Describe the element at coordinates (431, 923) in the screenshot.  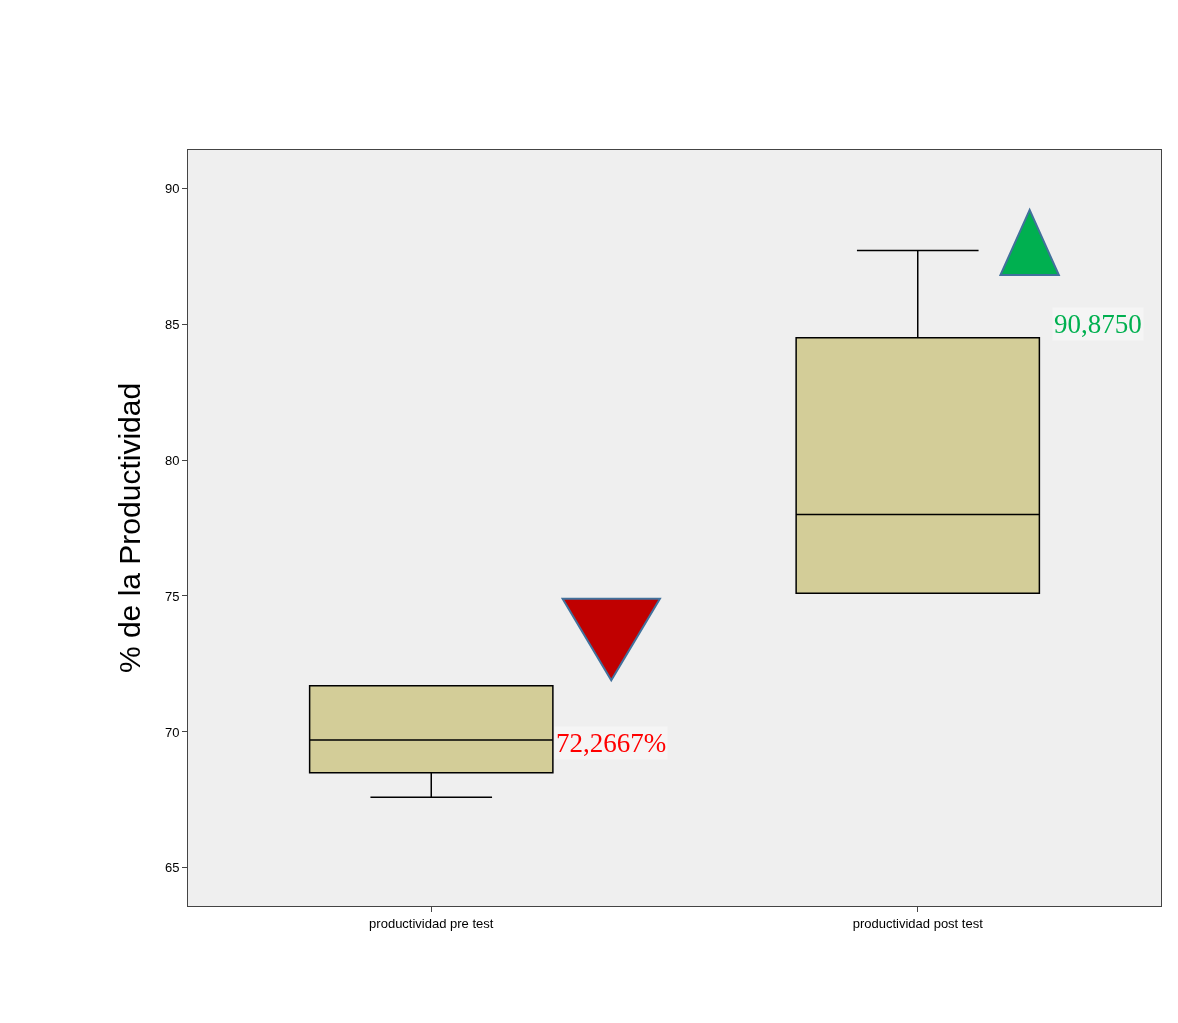
I see `x-tick-label: productividad pre test` at that location.